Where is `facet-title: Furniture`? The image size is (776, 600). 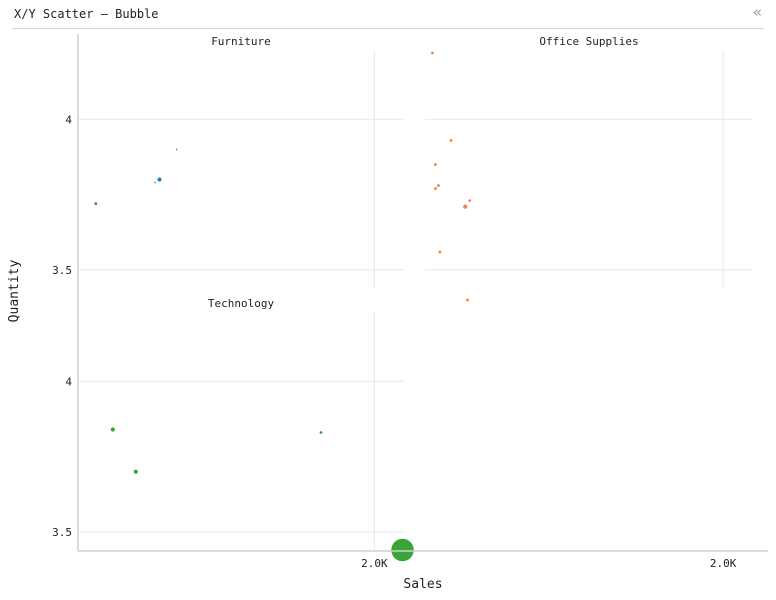 facet-title: Furniture is located at coordinates (241, 41).